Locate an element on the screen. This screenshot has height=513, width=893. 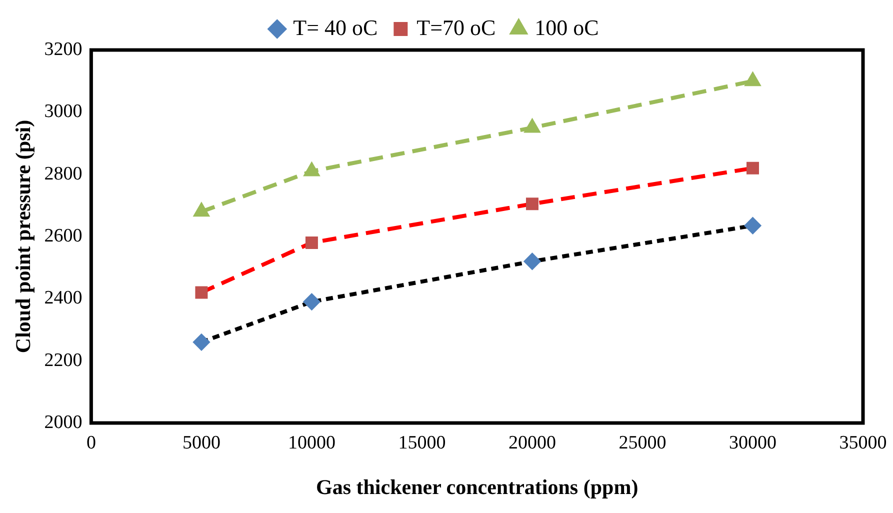
legend-label: T= 40 oC is located at coordinates (335, 27).